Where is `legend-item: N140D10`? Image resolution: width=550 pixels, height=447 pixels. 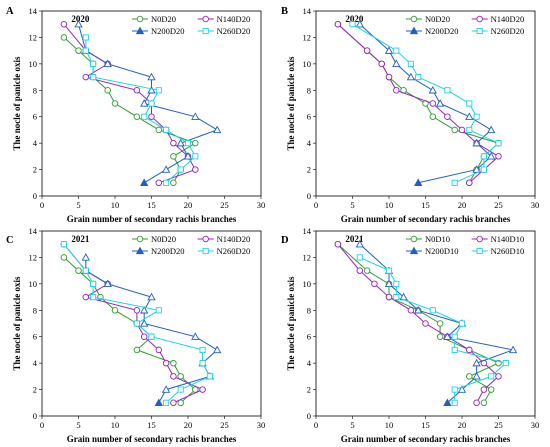
legend-item: N140D10 is located at coordinates (498, 239).